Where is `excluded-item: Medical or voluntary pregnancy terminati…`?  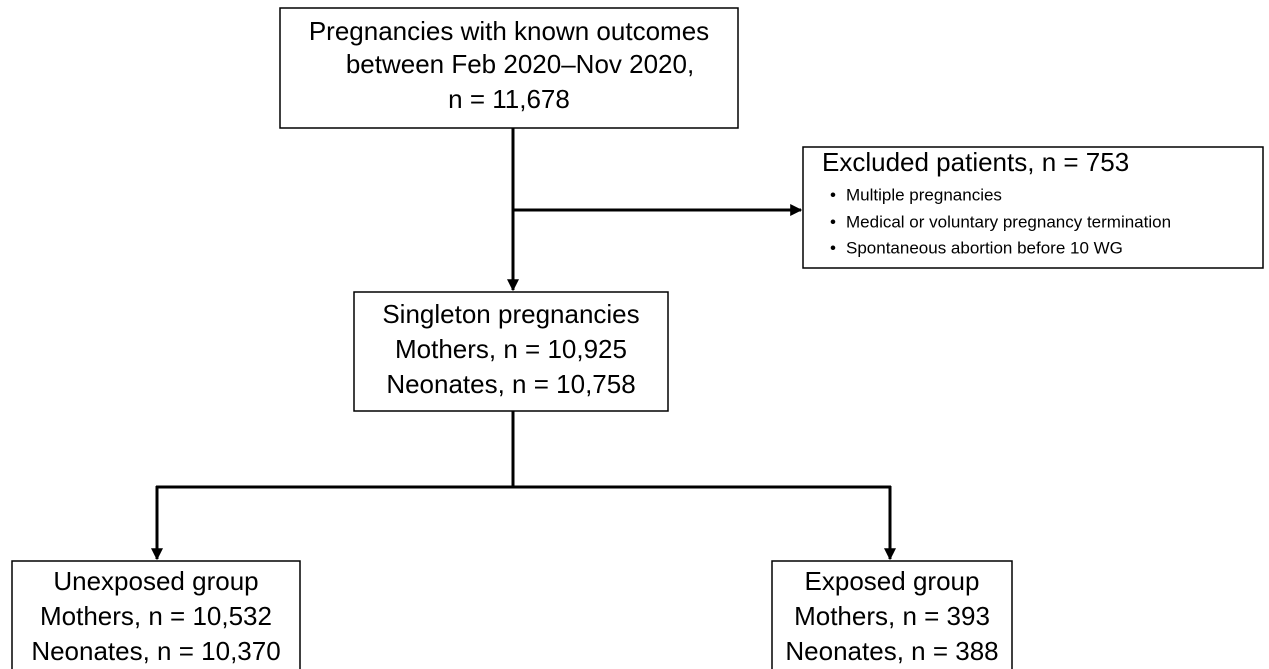 excluded-item: Medical or voluntary pregnancy terminati… is located at coordinates (1008, 221).